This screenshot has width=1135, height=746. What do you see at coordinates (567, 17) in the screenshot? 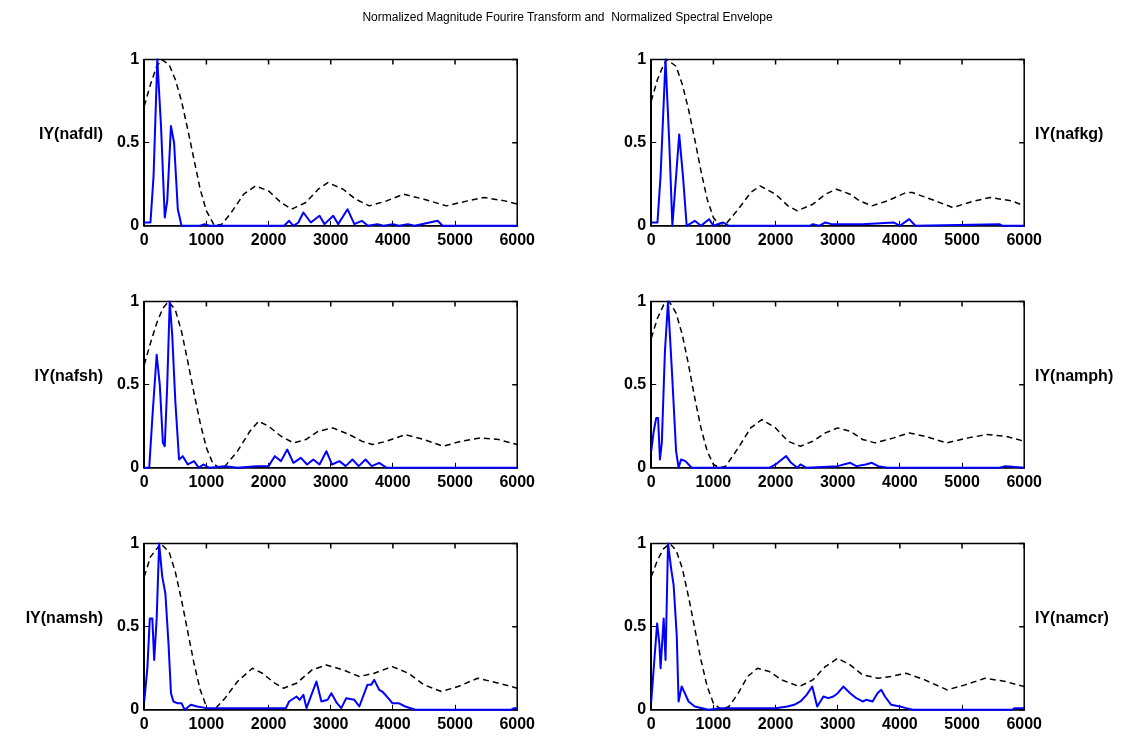
I see `text: Normalized Magnitude Fourire Transform and Normalized Spectral Envelope` at bounding box center [567, 17].